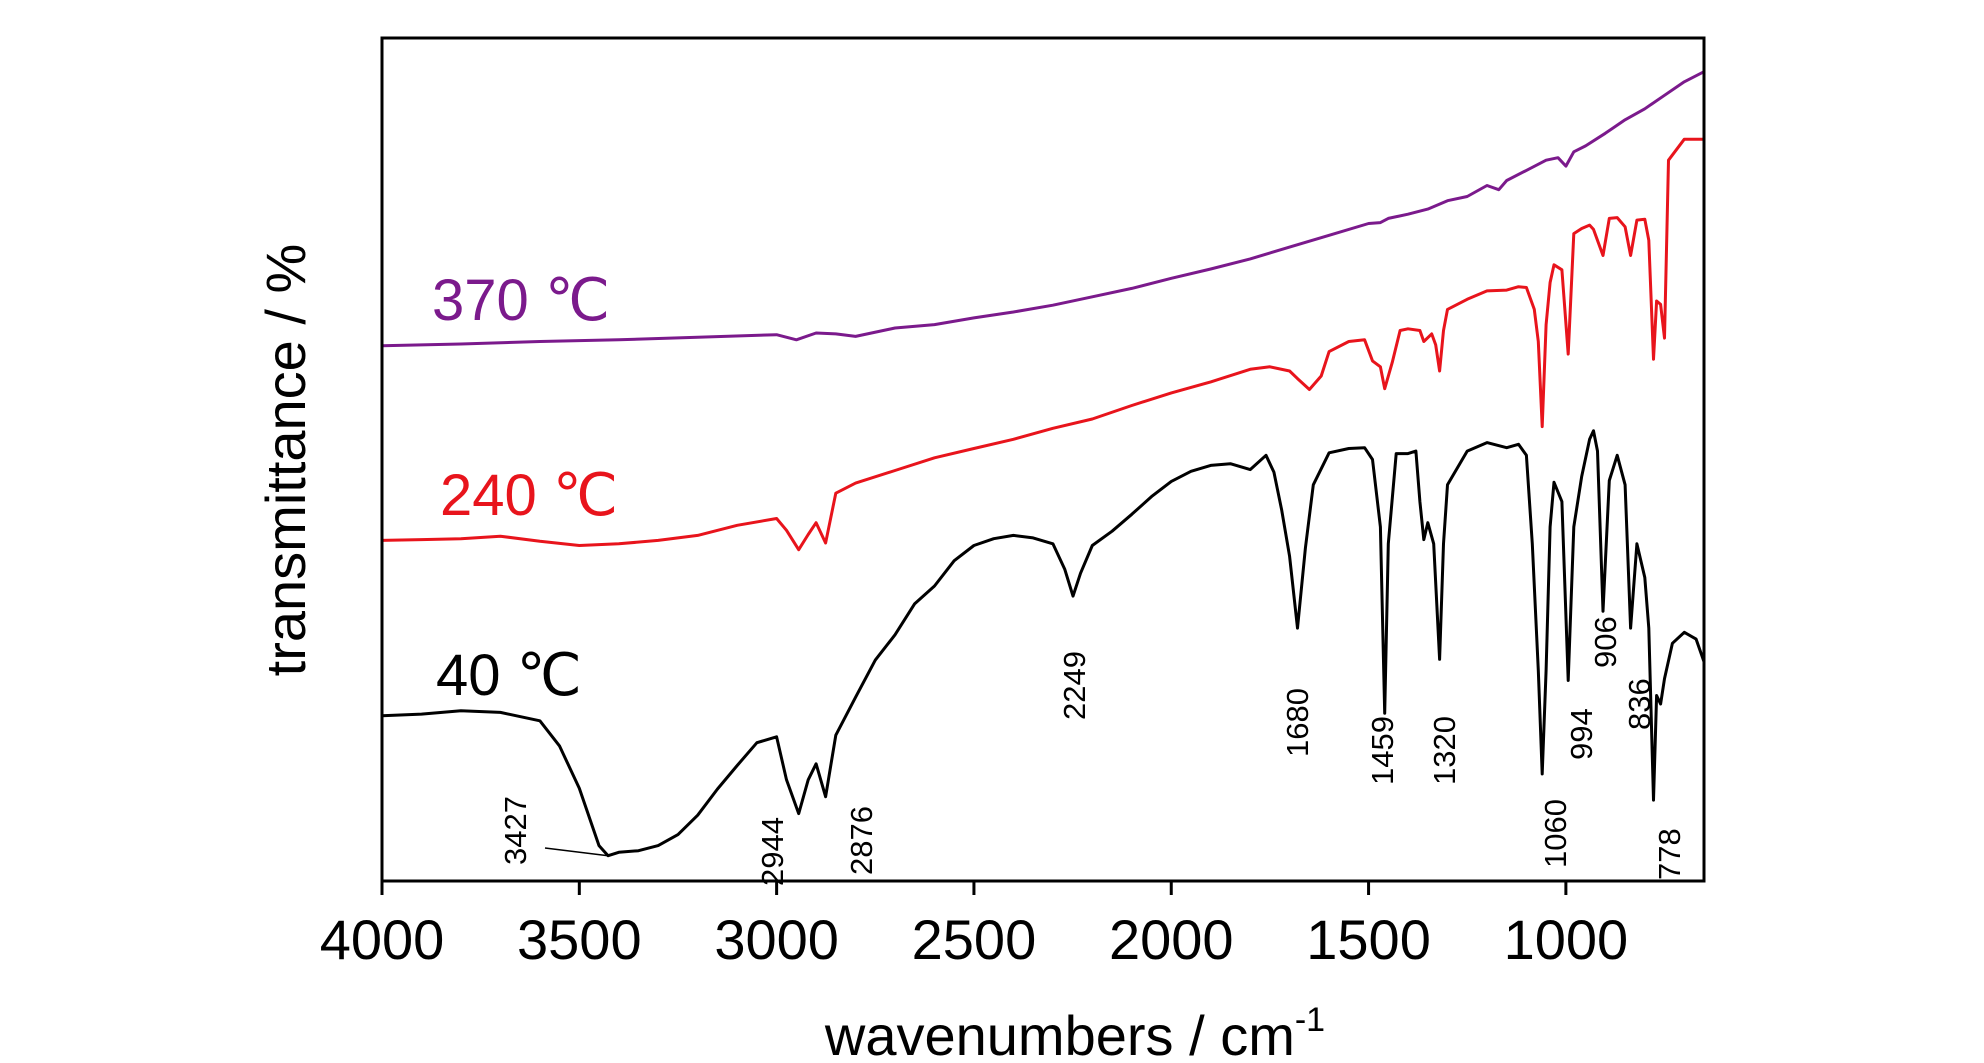  I want to click on series-label-0: 370 ℃, so click(521, 300).